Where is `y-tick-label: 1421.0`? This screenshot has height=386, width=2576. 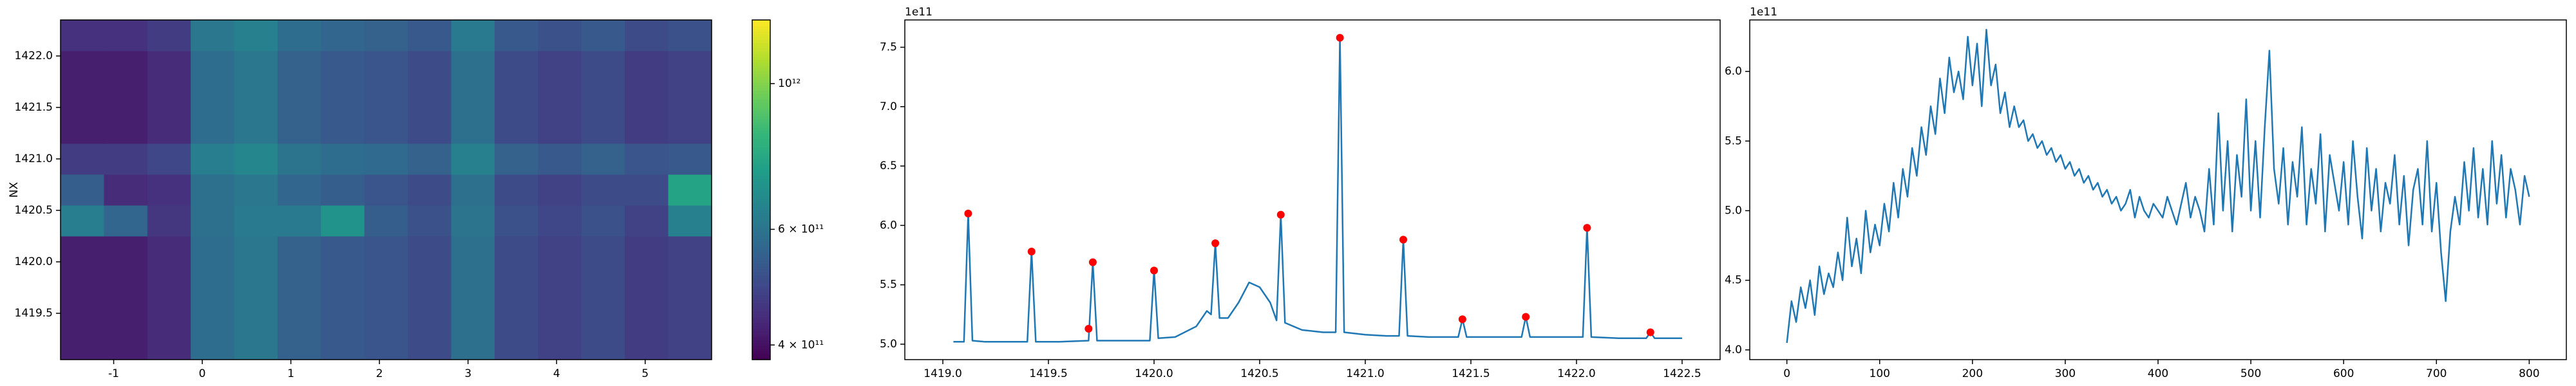
y-tick-label: 1421.0 is located at coordinates (34, 158).